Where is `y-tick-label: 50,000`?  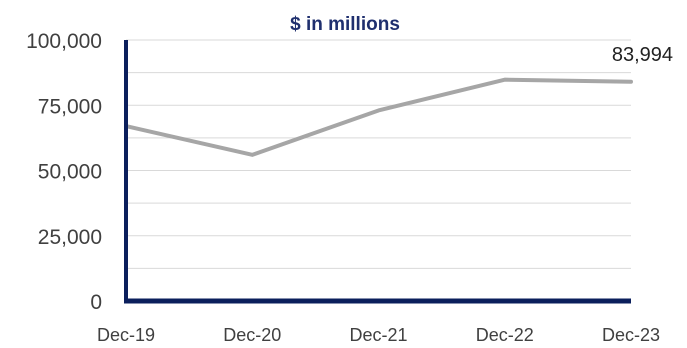
y-tick-label: 50,000 is located at coordinates (70, 172).